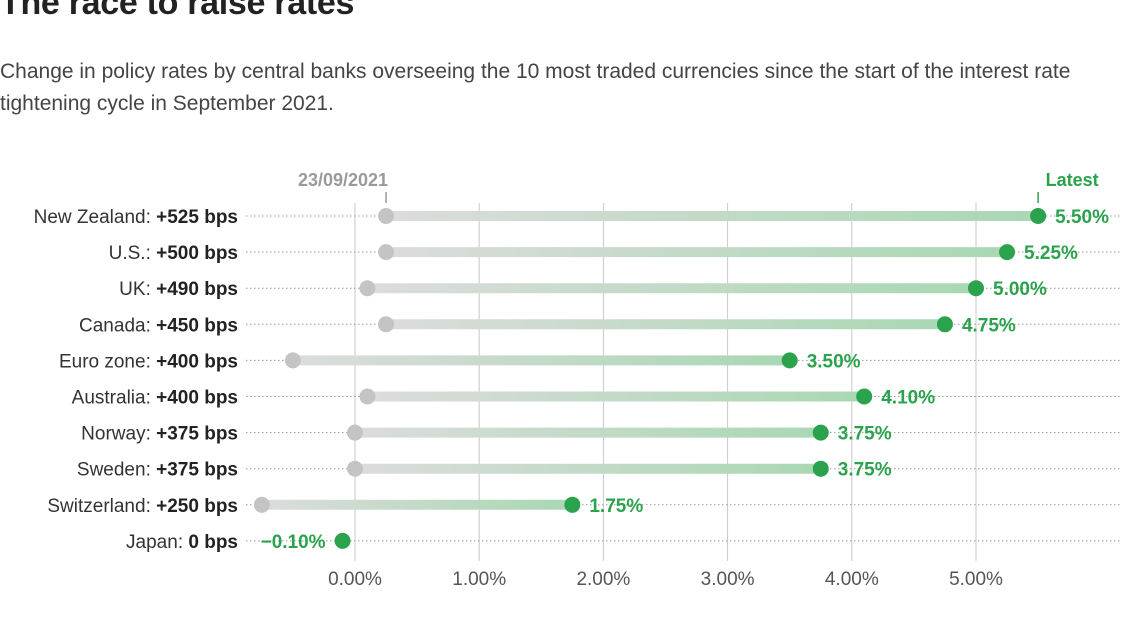  What do you see at coordinates (834, 361) in the screenshot?
I see `latest-value-label: 3.50%` at bounding box center [834, 361].